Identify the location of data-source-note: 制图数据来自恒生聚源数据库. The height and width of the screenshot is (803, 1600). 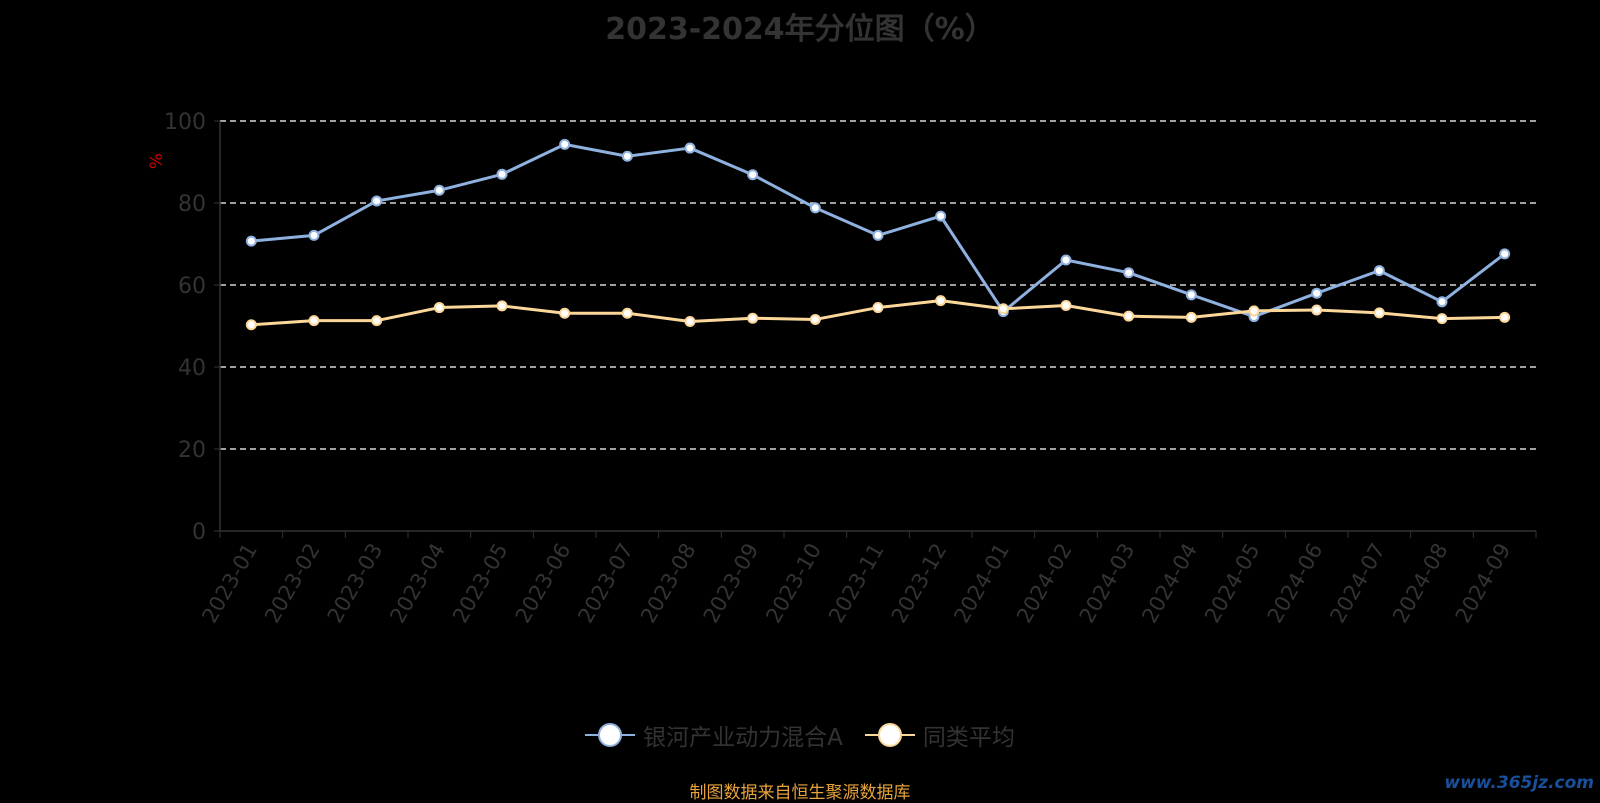
(800, 793).